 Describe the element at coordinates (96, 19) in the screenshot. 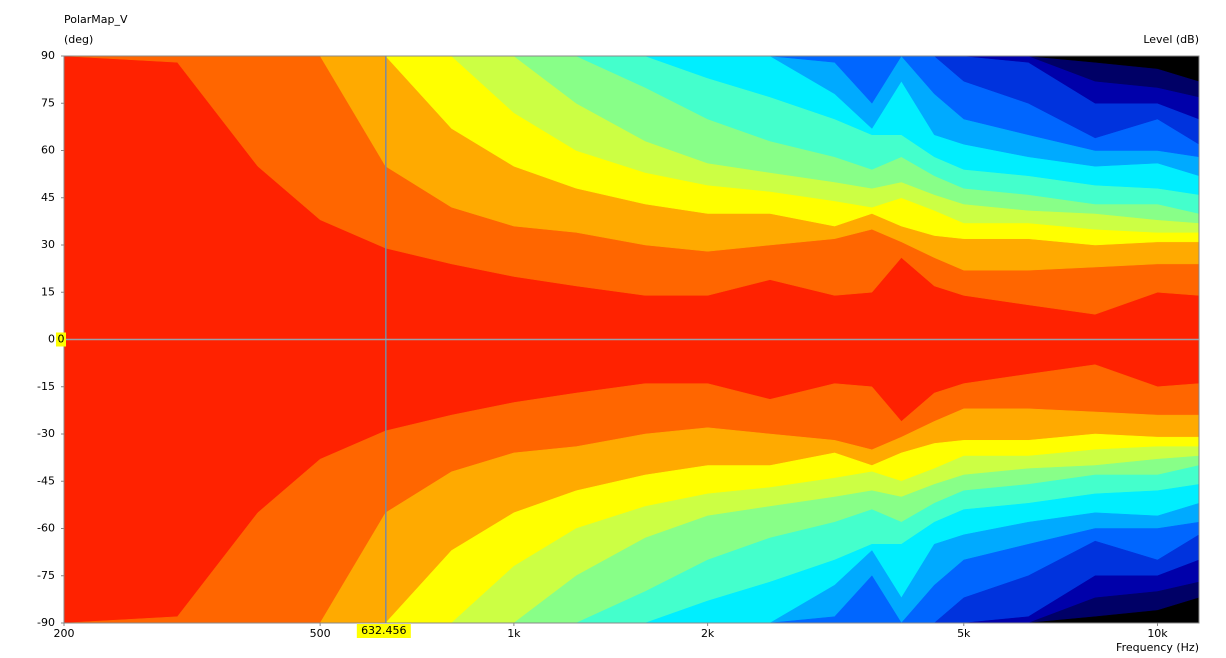

I see `chart-title: PolarMap_V` at that location.